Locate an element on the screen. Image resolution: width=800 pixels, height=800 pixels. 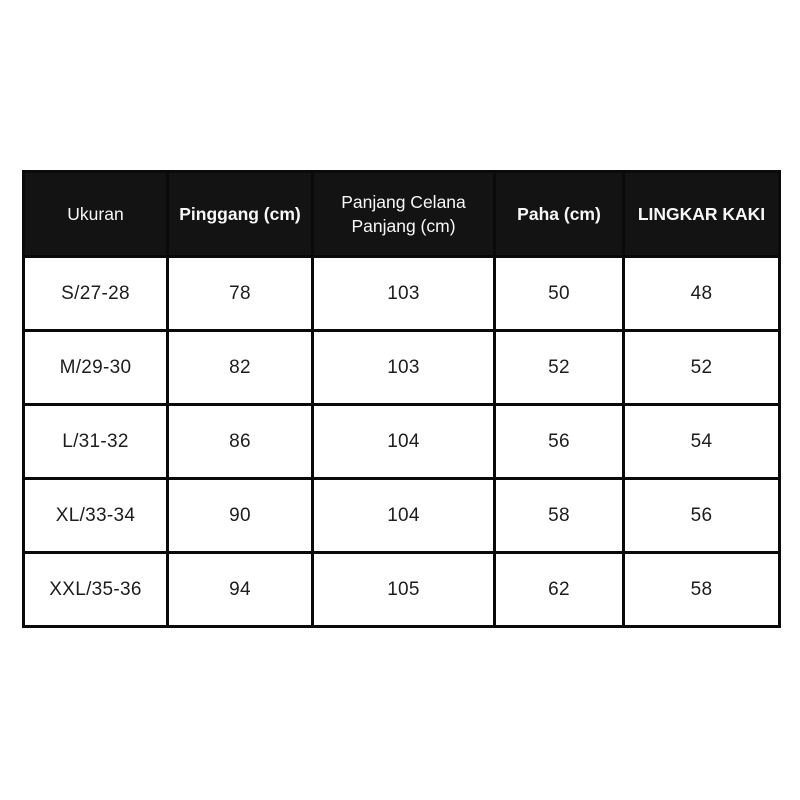
table-cell: L/31-32 is located at coordinates (95, 441).